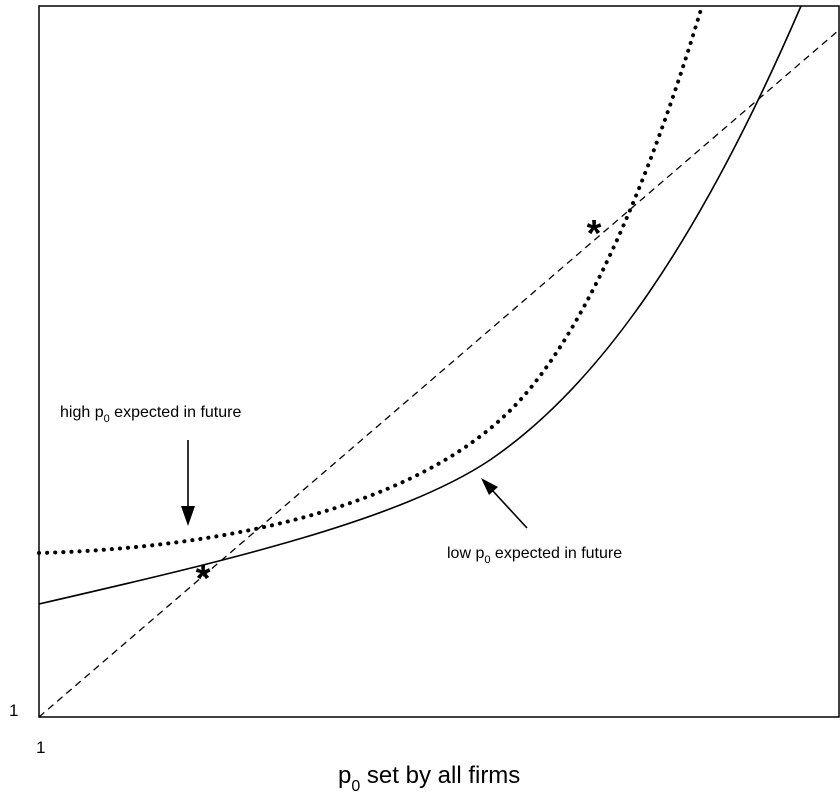 Image resolution: width=840 pixels, height=800 pixels. I want to click on high-expectation-label: high p0 expected in future, so click(150, 414).